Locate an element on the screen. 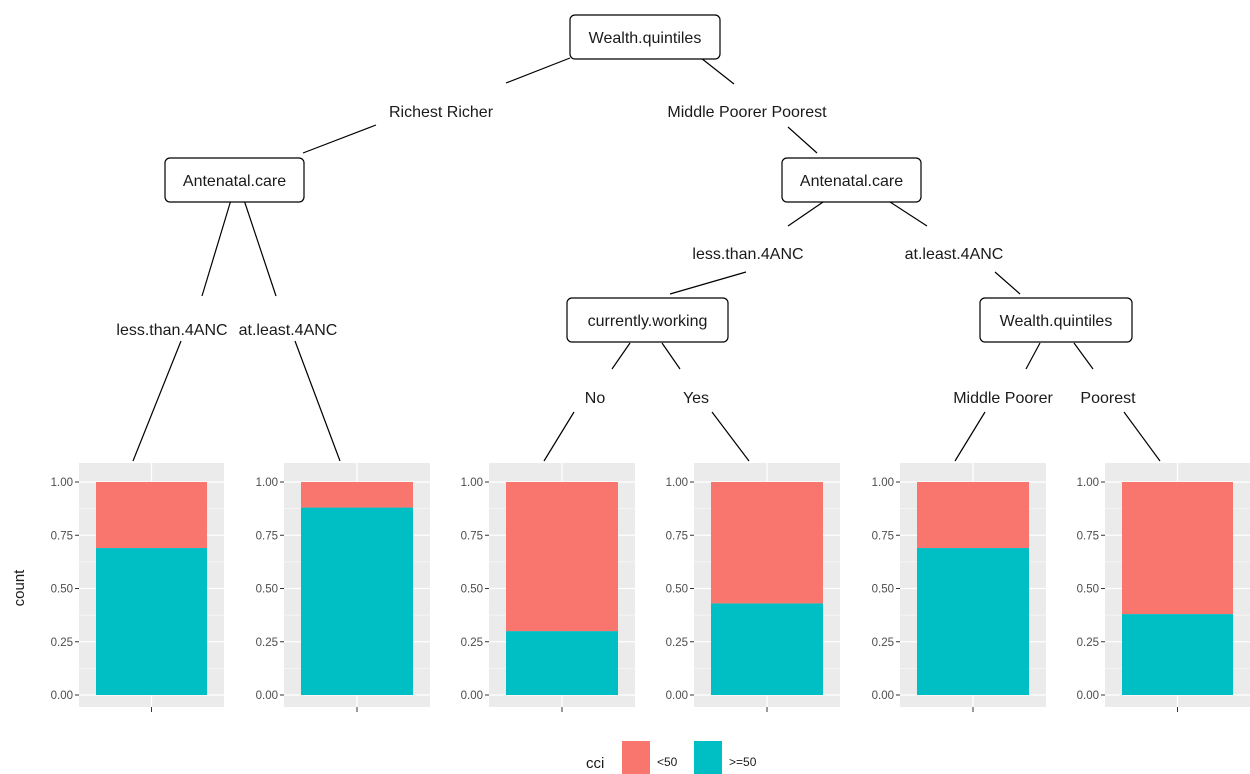  legend-title: cci is located at coordinates (595, 763).